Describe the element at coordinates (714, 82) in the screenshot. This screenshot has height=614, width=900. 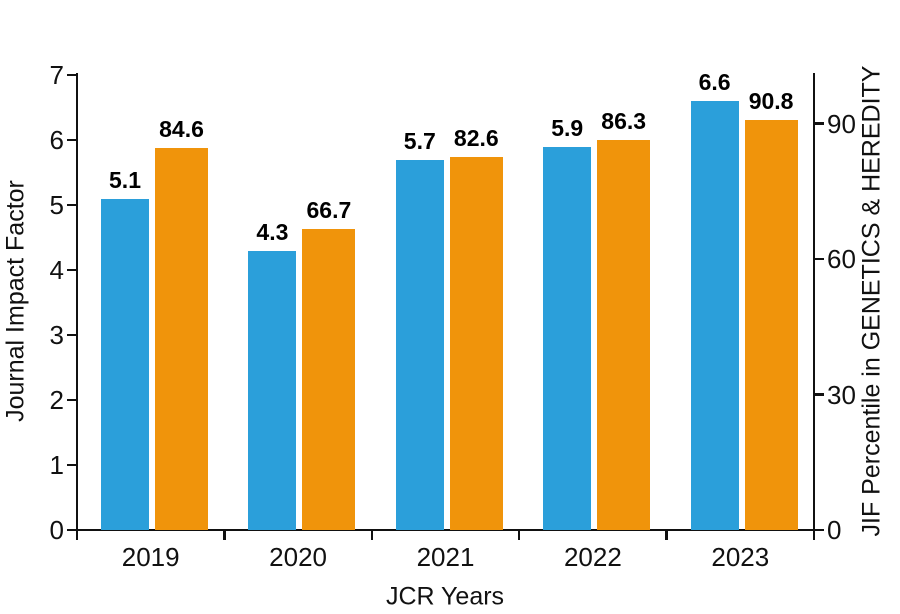
I see `bar-value-label: 6.6` at that location.